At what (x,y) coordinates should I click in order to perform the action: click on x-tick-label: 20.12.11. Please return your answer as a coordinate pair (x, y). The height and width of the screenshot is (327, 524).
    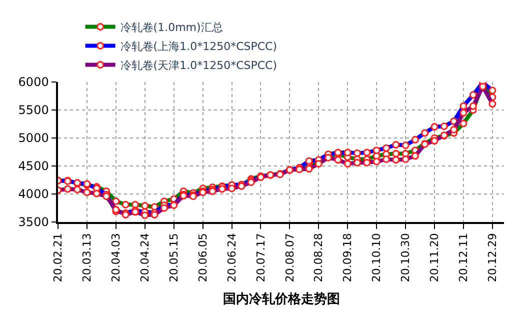
    Looking at the image, I should click on (463, 257).